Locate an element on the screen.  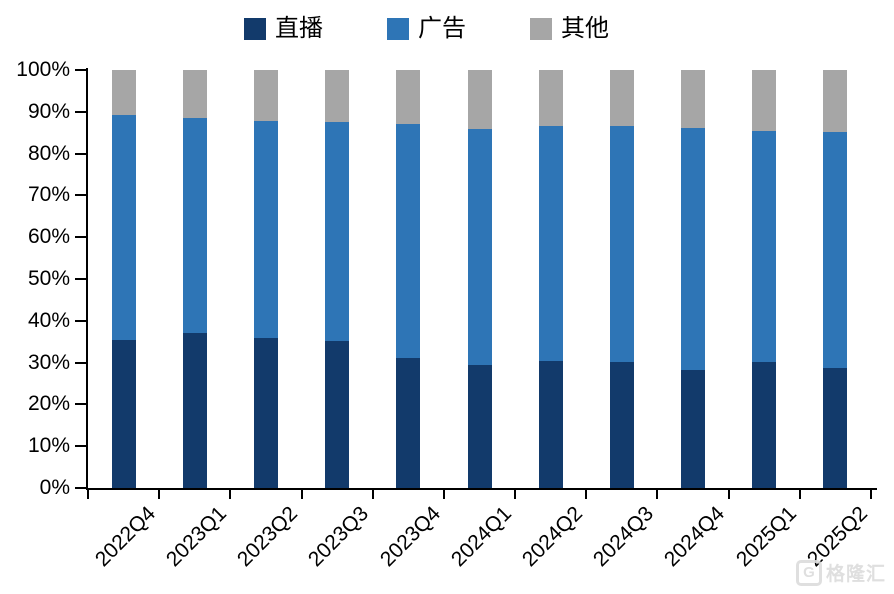
y-tick-label: 70% is located at coordinates (48, 195).